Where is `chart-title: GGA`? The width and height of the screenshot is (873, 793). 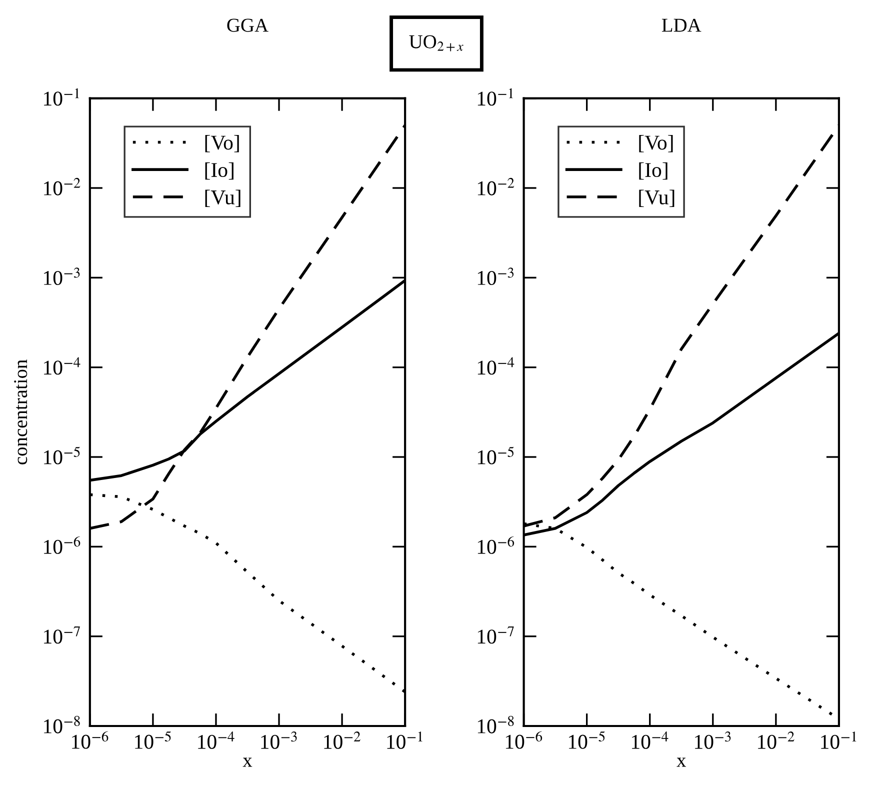
chart-title: GGA is located at coordinates (247, 25).